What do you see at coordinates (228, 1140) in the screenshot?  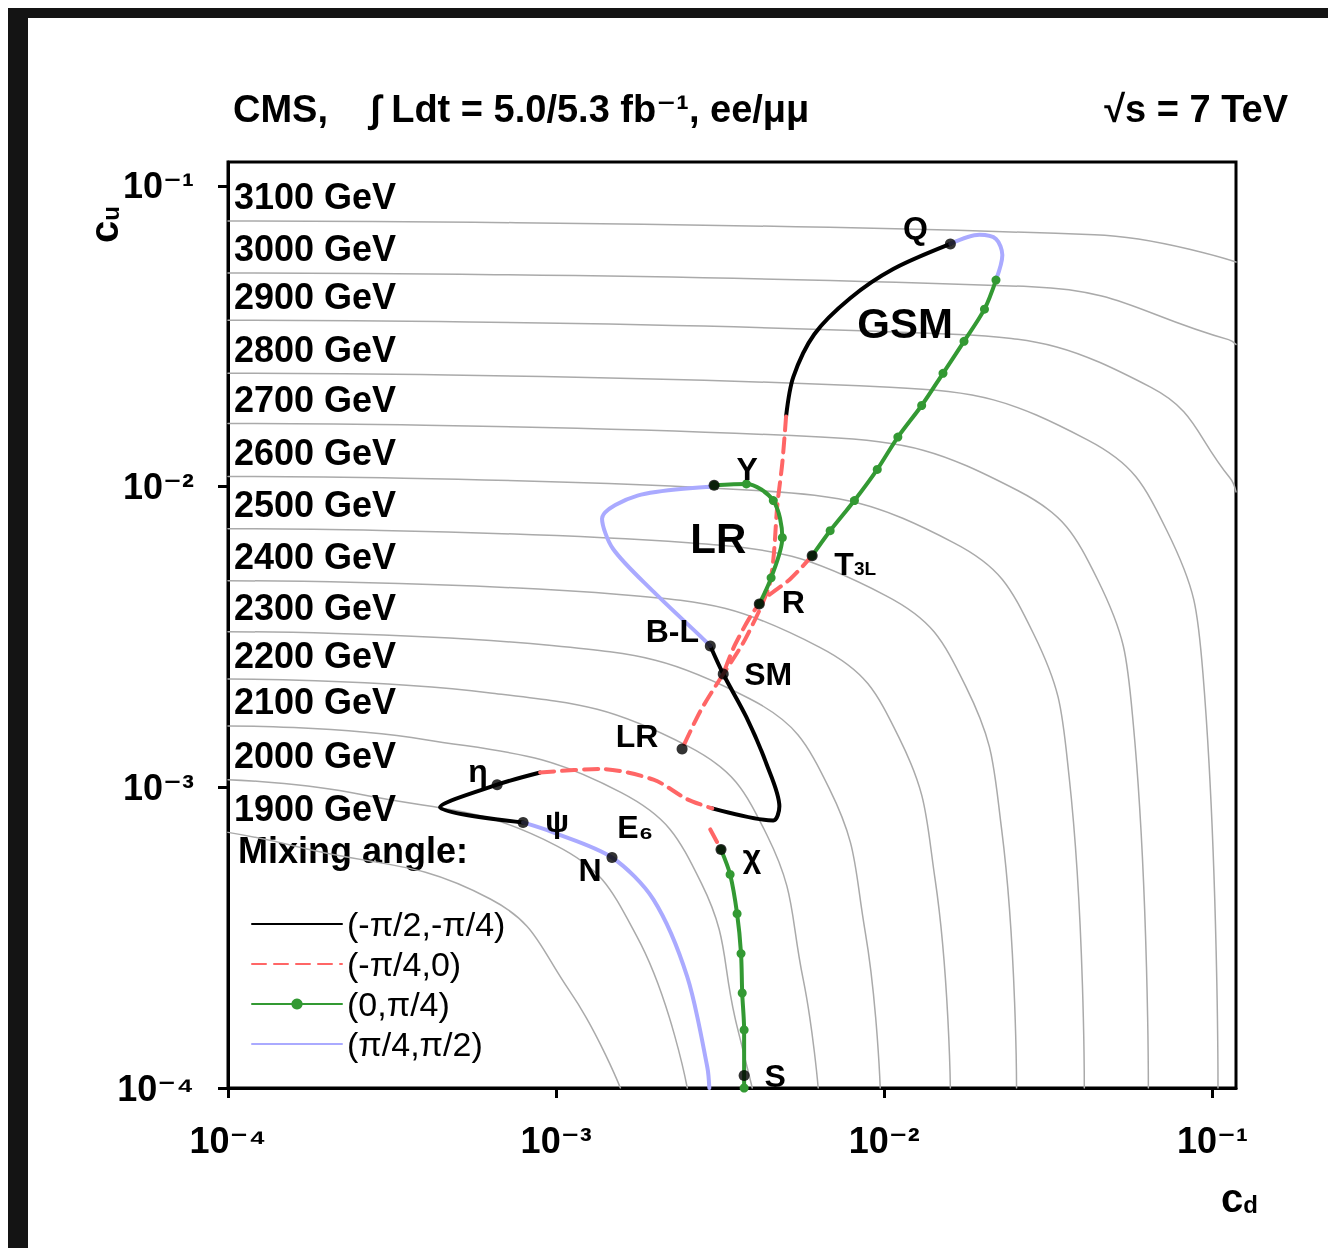 I see `x-tick-label: 10⁻⁴` at bounding box center [228, 1140].